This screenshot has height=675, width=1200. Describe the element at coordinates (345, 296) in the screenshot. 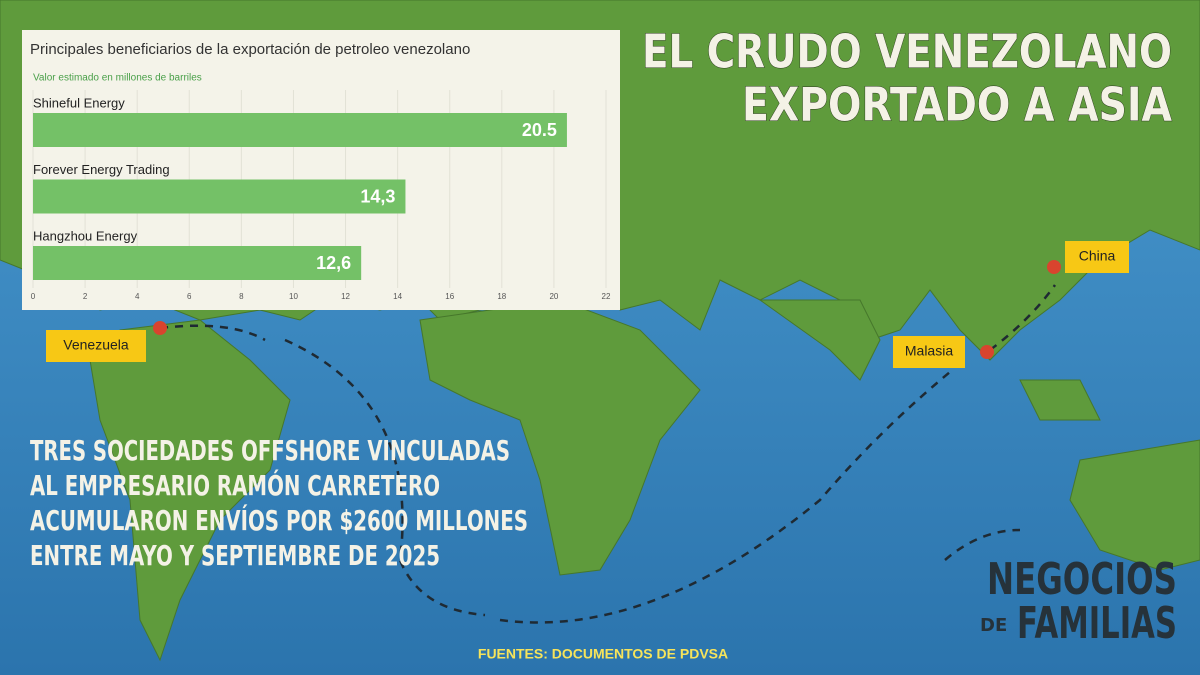

I see `x-tick-label: 12` at that location.